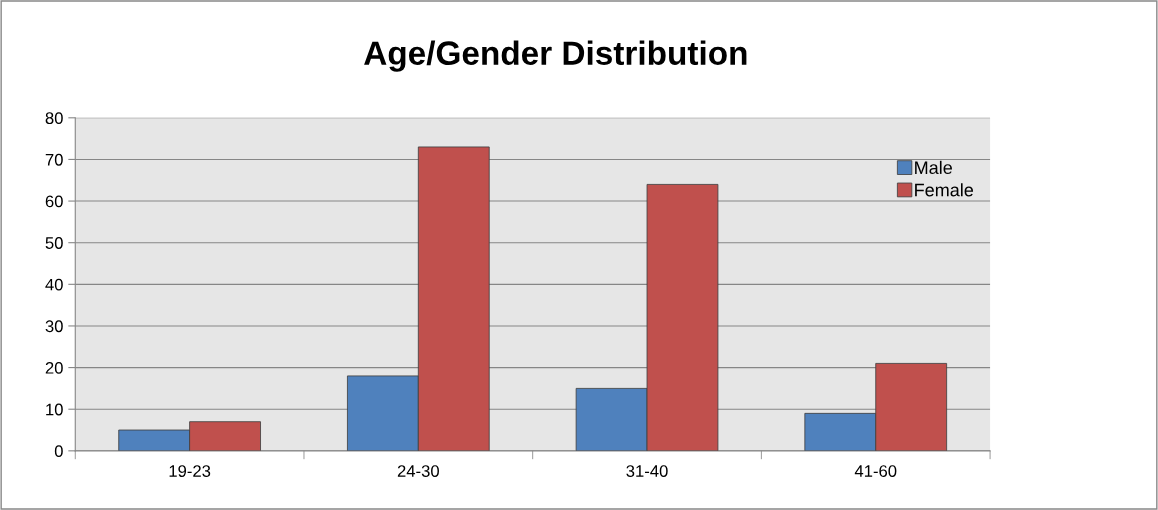 The image size is (1158, 510). What do you see at coordinates (875, 471) in the screenshot?
I see `x-tick-label: 41-60` at bounding box center [875, 471].